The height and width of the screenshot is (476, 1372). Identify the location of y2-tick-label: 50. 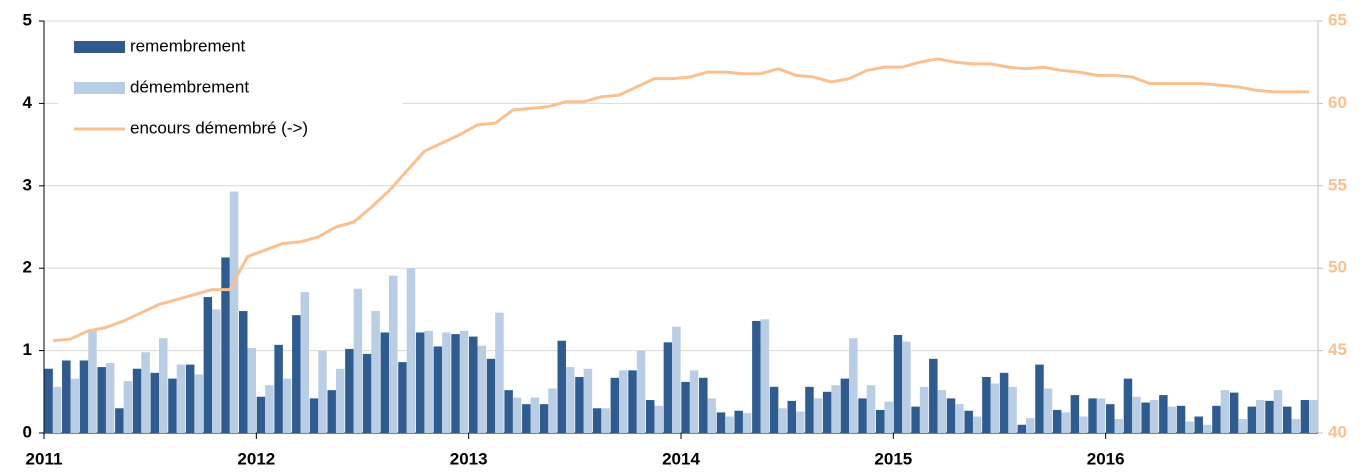
(1337, 267).